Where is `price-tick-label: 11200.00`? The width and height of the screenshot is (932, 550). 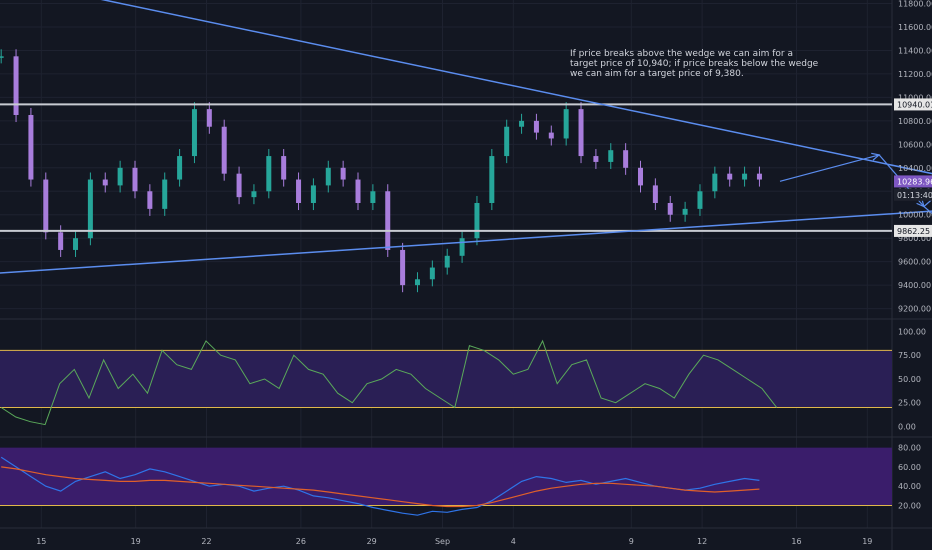 price-tick-label: 11200.00 is located at coordinates (915, 74).